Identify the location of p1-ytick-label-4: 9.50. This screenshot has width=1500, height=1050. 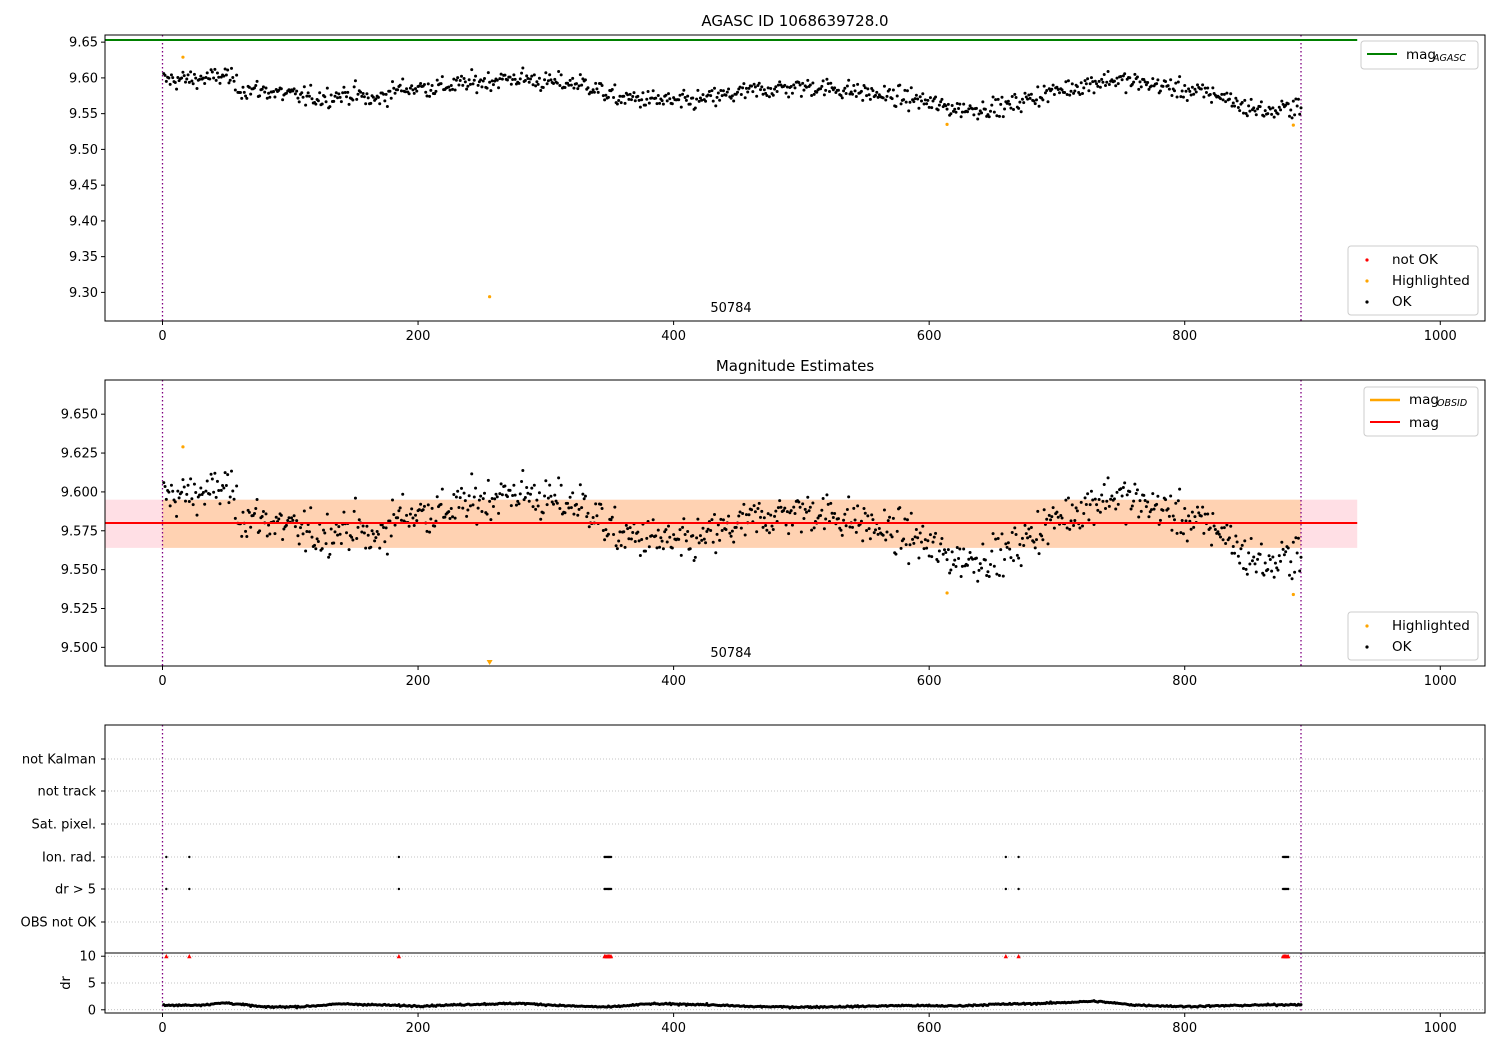
(83, 150).